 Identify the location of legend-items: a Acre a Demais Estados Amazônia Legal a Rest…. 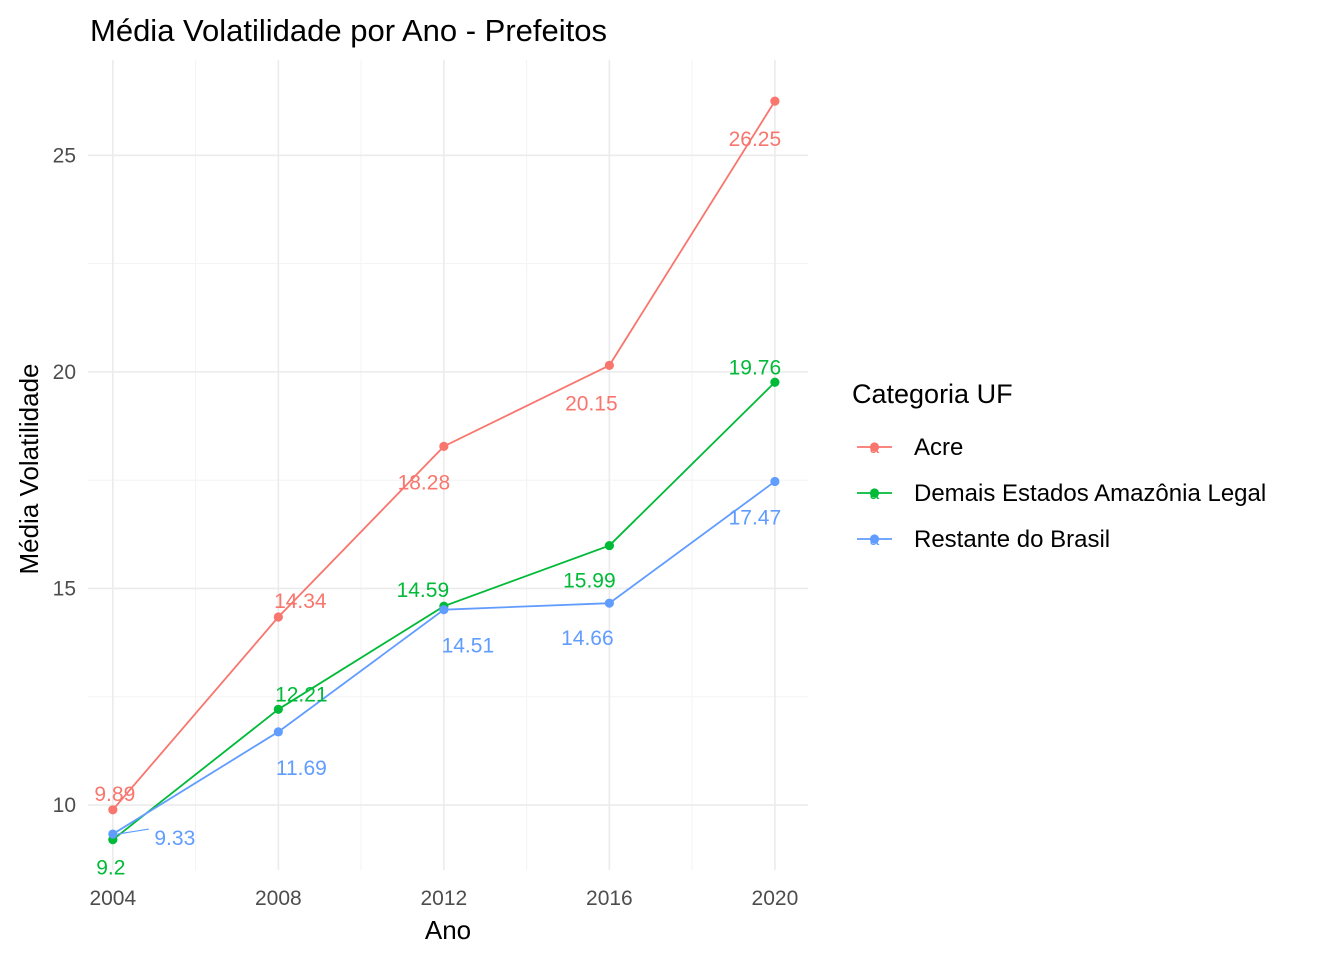
(1061, 493).